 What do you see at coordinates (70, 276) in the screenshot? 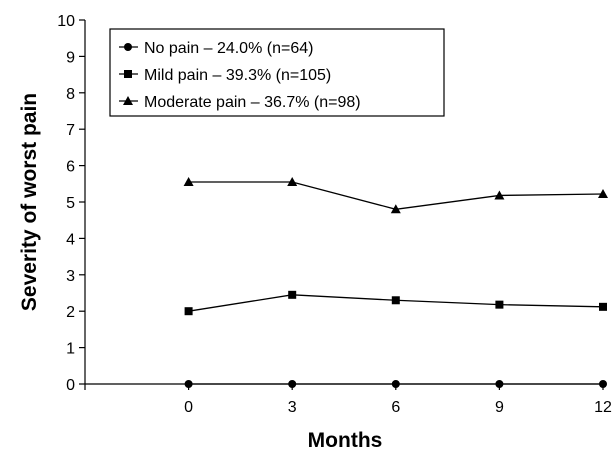
I see `y-tick-label: 3` at bounding box center [70, 276].